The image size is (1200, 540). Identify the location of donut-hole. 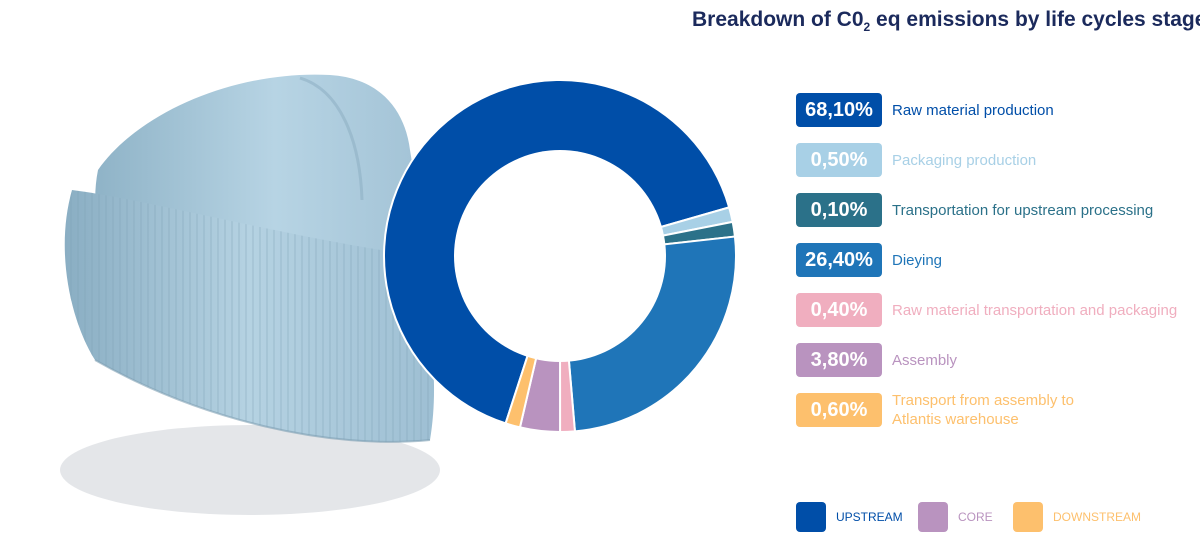
(560, 256).